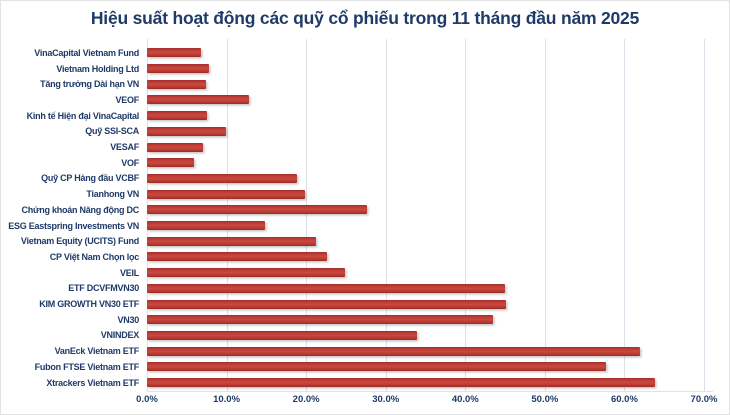 The image size is (730, 415). I want to click on category-label: ESG Eastspring Investments VN, so click(73, 225).